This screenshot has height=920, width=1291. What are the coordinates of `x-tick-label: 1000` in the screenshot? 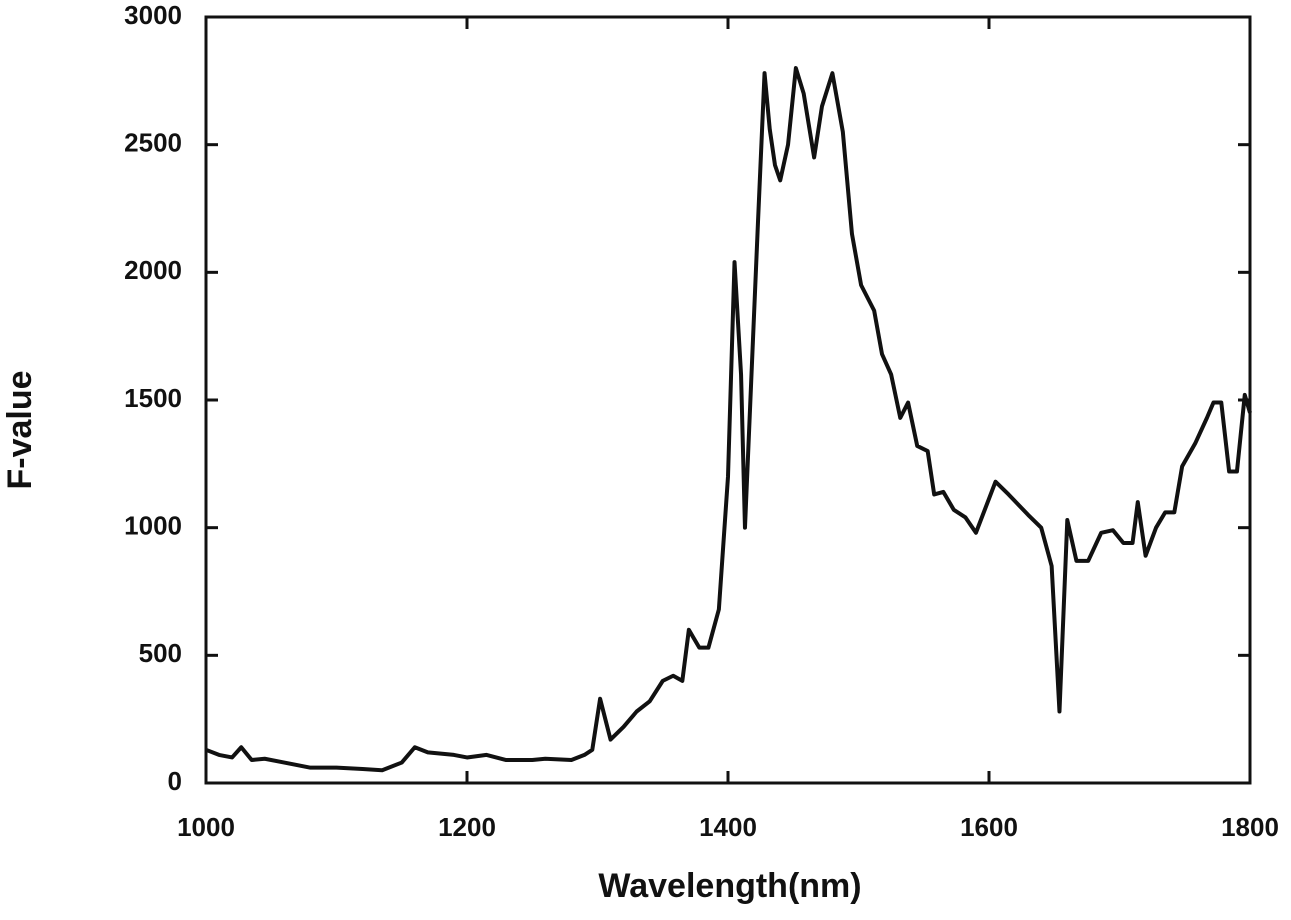 It's located at (206, 827).